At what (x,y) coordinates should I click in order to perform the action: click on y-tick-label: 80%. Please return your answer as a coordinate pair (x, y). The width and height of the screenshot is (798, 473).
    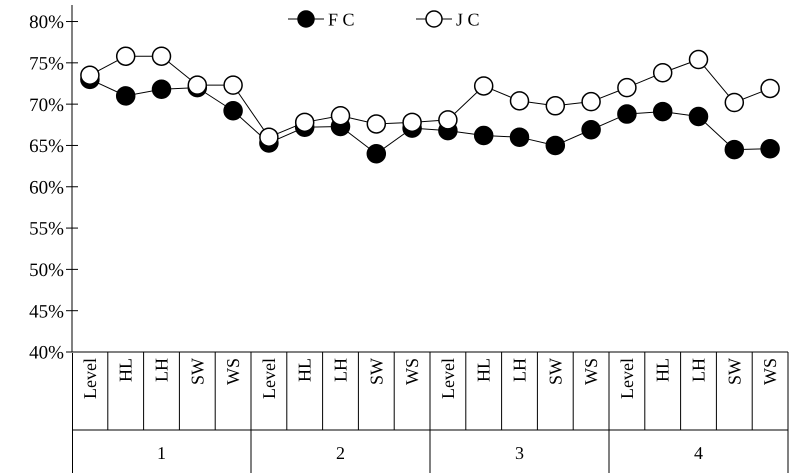
    Looking at the image, I should click on (46, 23).